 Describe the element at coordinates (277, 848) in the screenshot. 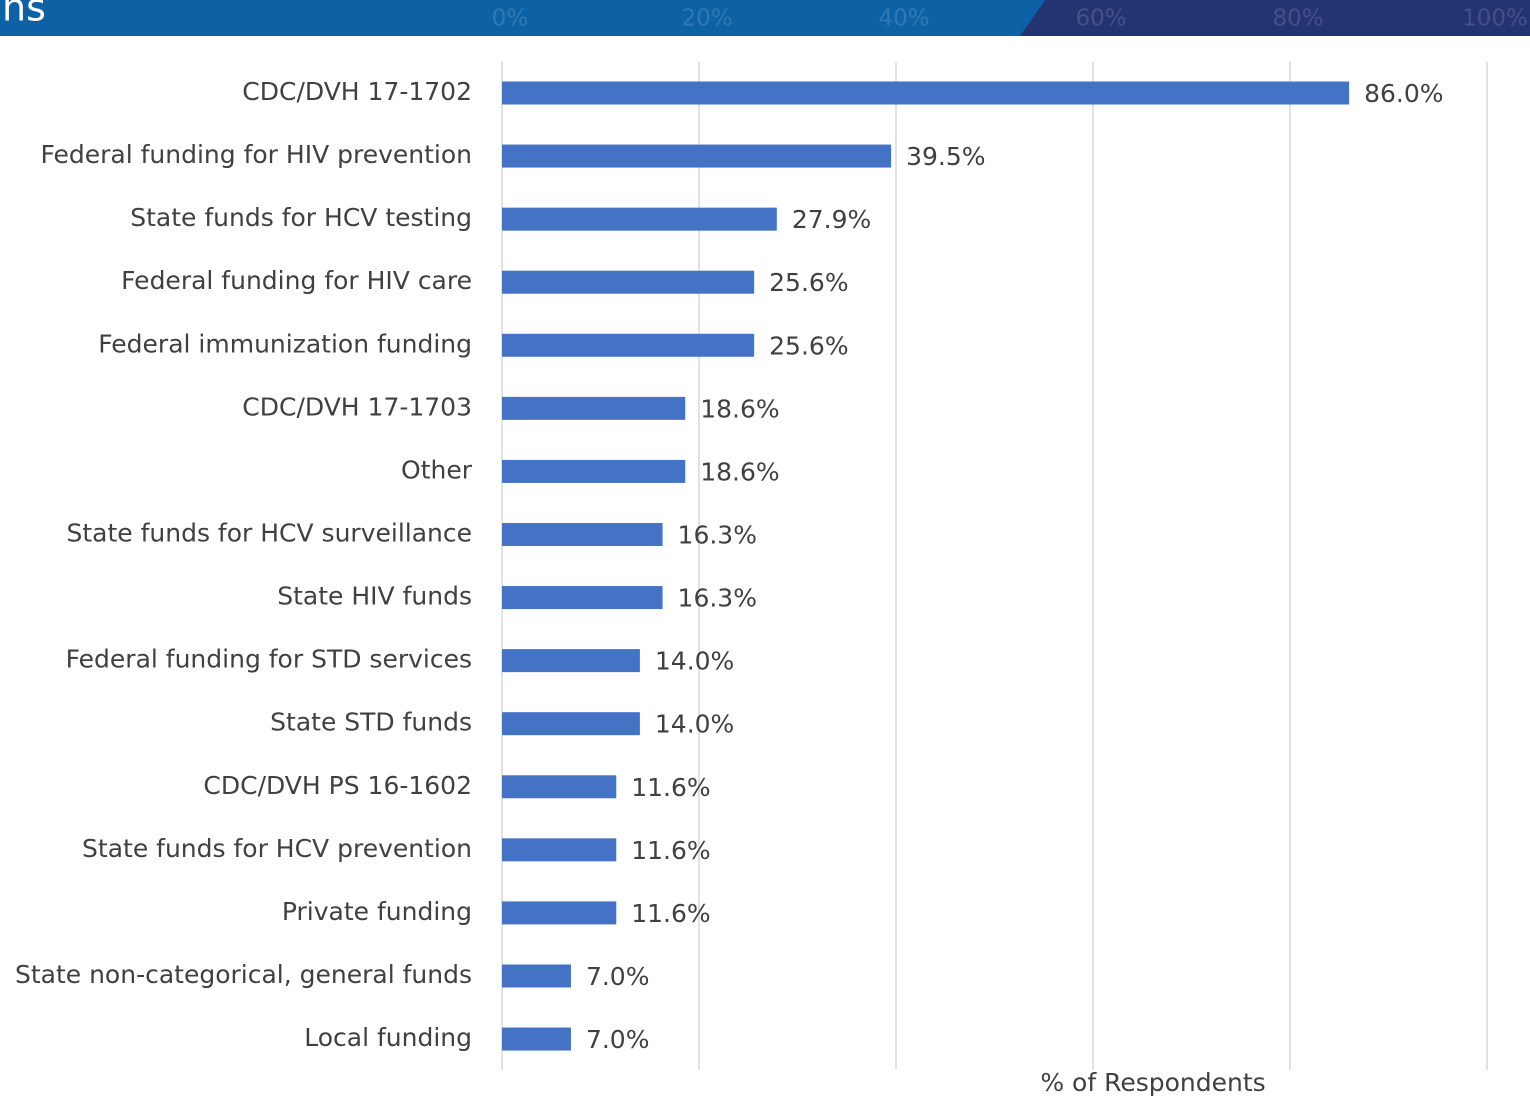

I see `y-tick-label: State funds for HCV prevention` at that location.